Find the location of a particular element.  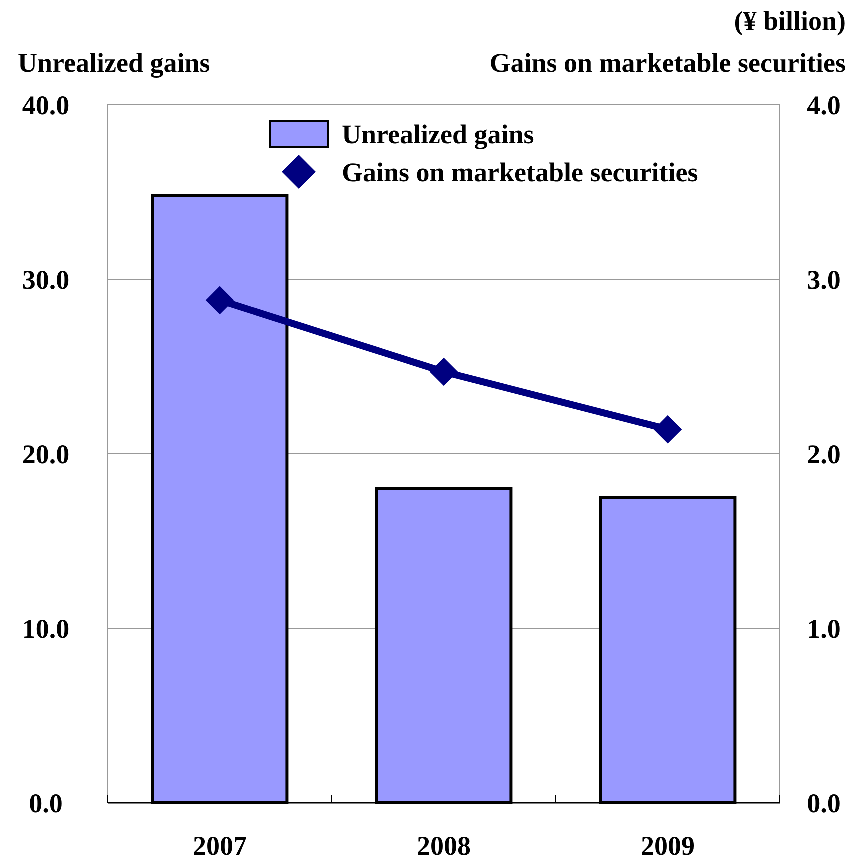

text: (¥ billion) is located at coordinates (790, 21).